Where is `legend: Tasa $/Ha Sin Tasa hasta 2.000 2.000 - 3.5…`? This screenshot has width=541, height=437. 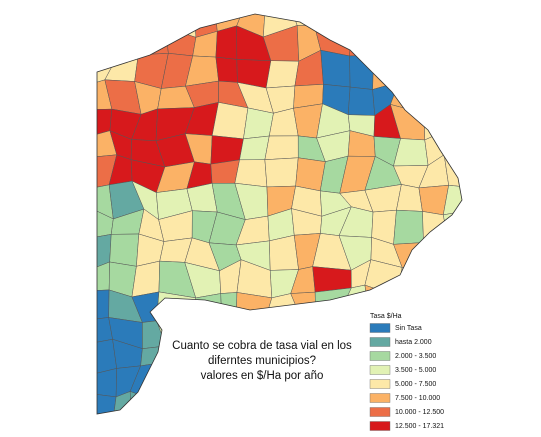 legend: Tasa $/Ha Sin Tasa hasta 2.000 2.000 - 3.5… is located at coordinates (406, 372).